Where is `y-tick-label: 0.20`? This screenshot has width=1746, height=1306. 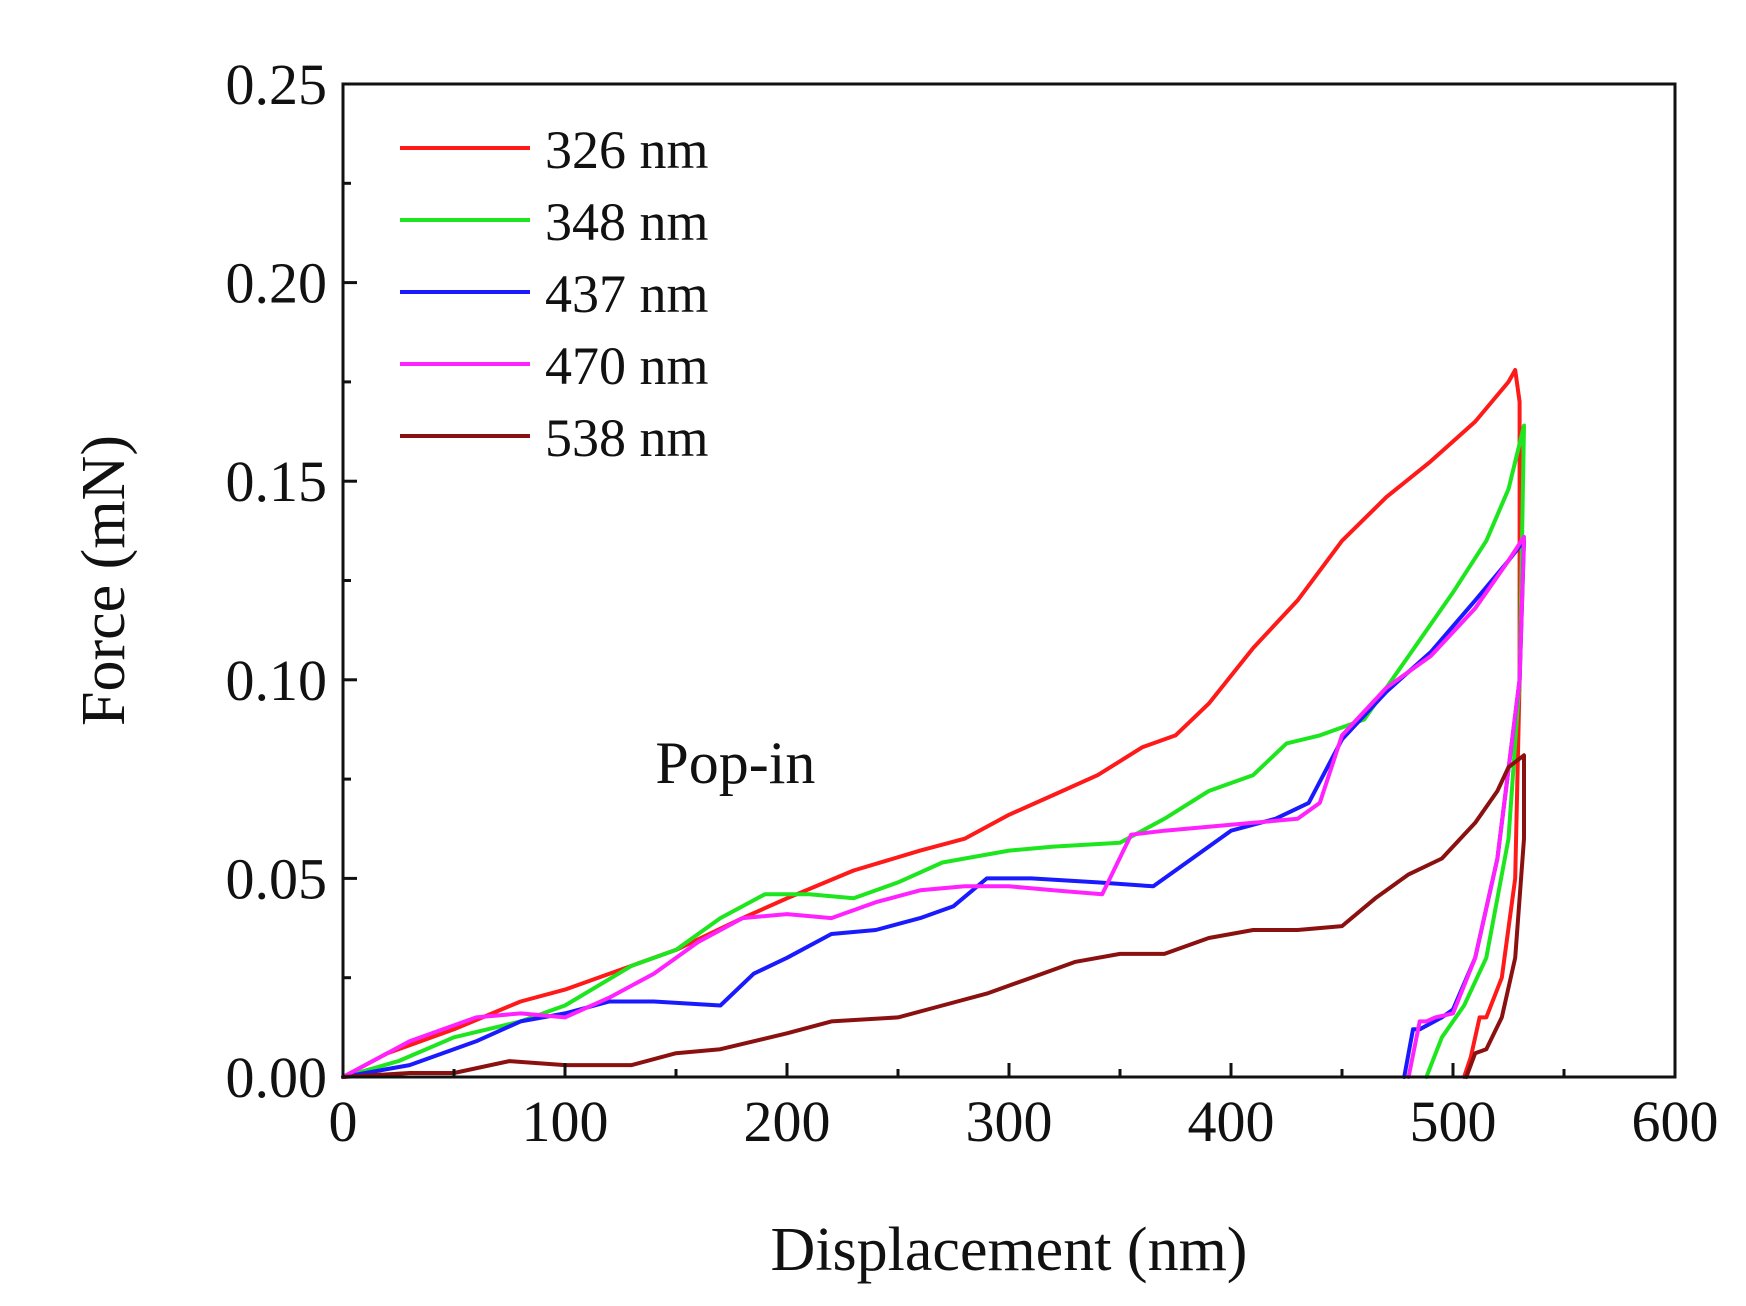
y-tick-label: 0.20 is located at coordinates (277, 283).